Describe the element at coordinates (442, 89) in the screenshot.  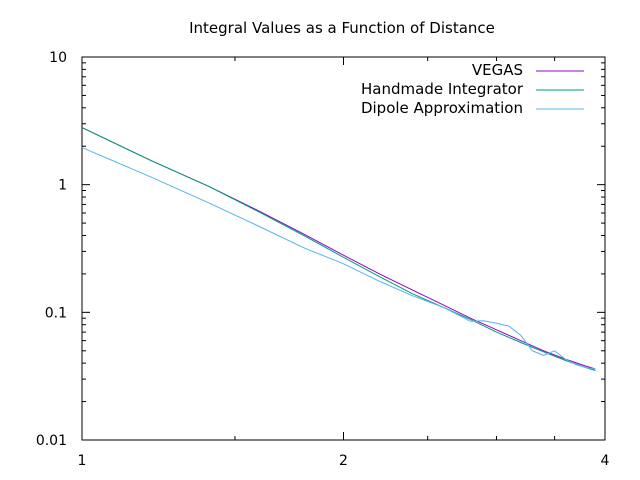
I see `legend-label: Handmade Integrator` at that location.